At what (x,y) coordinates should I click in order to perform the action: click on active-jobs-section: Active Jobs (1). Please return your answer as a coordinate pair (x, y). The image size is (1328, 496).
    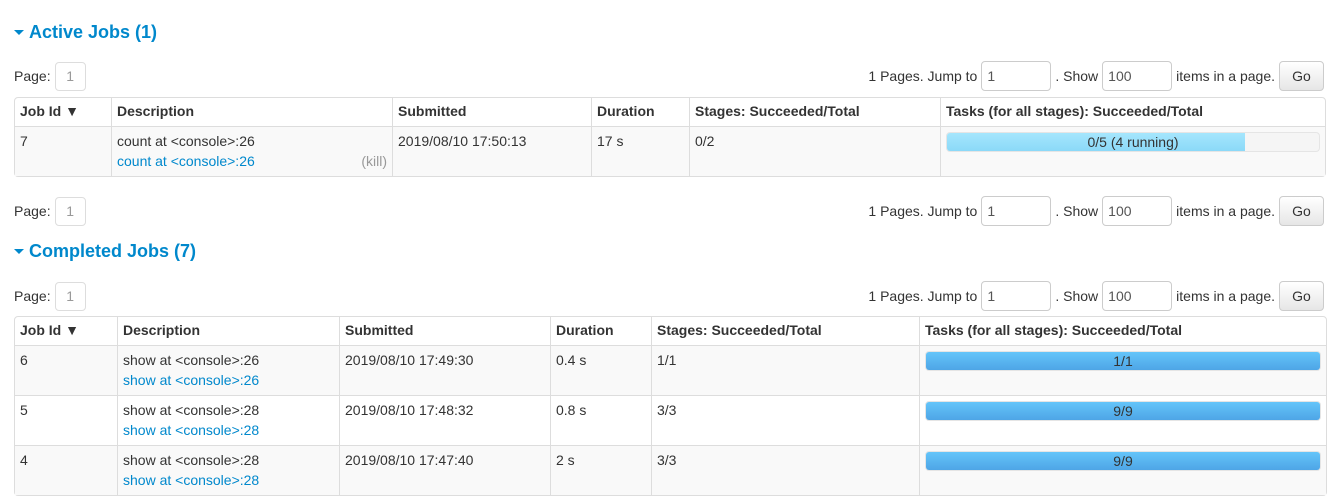
    Looking at the image, I should click on (669, 32).